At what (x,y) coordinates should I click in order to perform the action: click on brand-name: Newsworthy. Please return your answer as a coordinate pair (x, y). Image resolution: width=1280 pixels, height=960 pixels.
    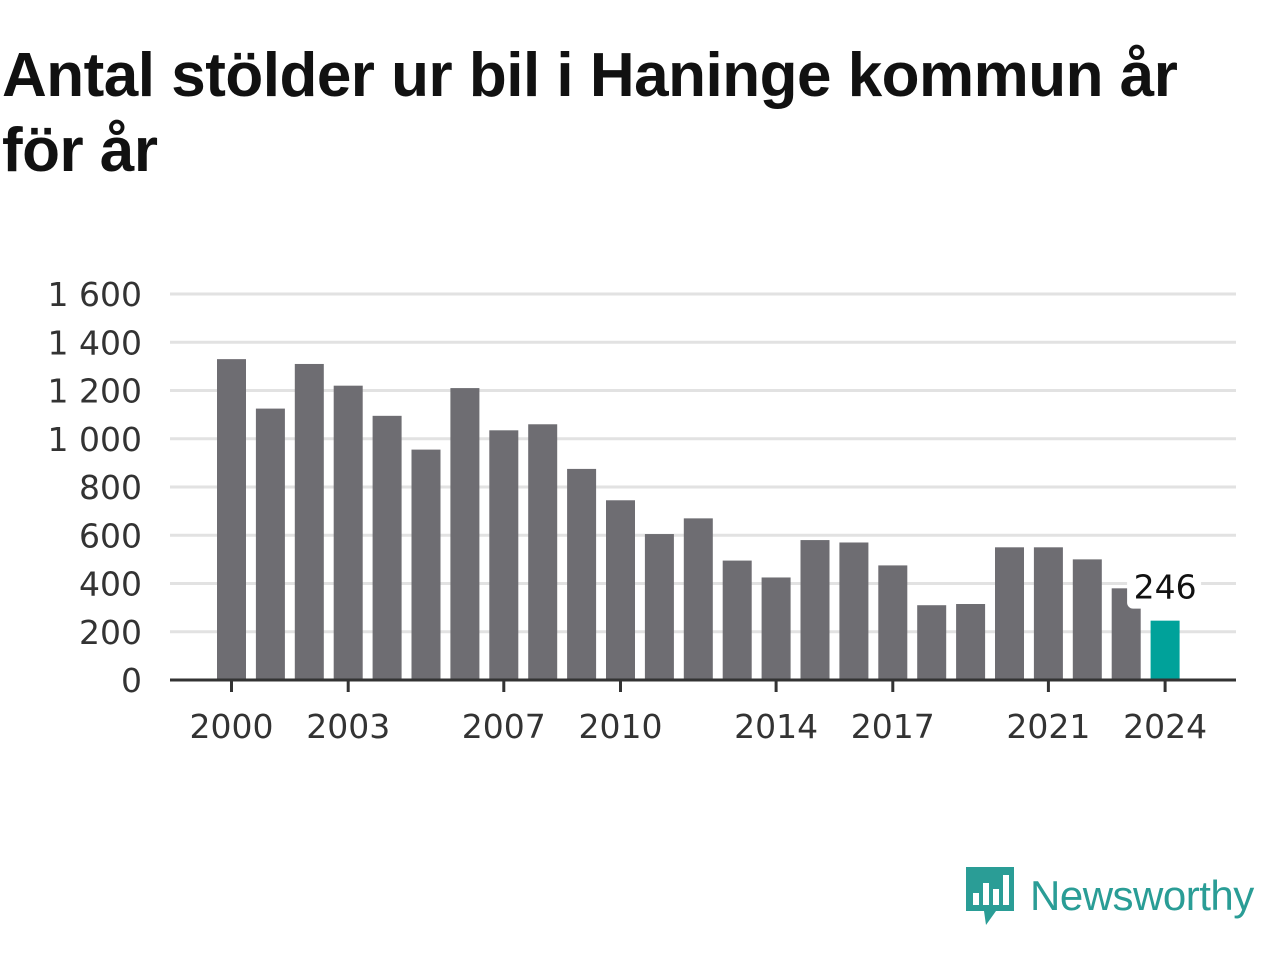
    Looking at the image, I should click on (1142, 895).